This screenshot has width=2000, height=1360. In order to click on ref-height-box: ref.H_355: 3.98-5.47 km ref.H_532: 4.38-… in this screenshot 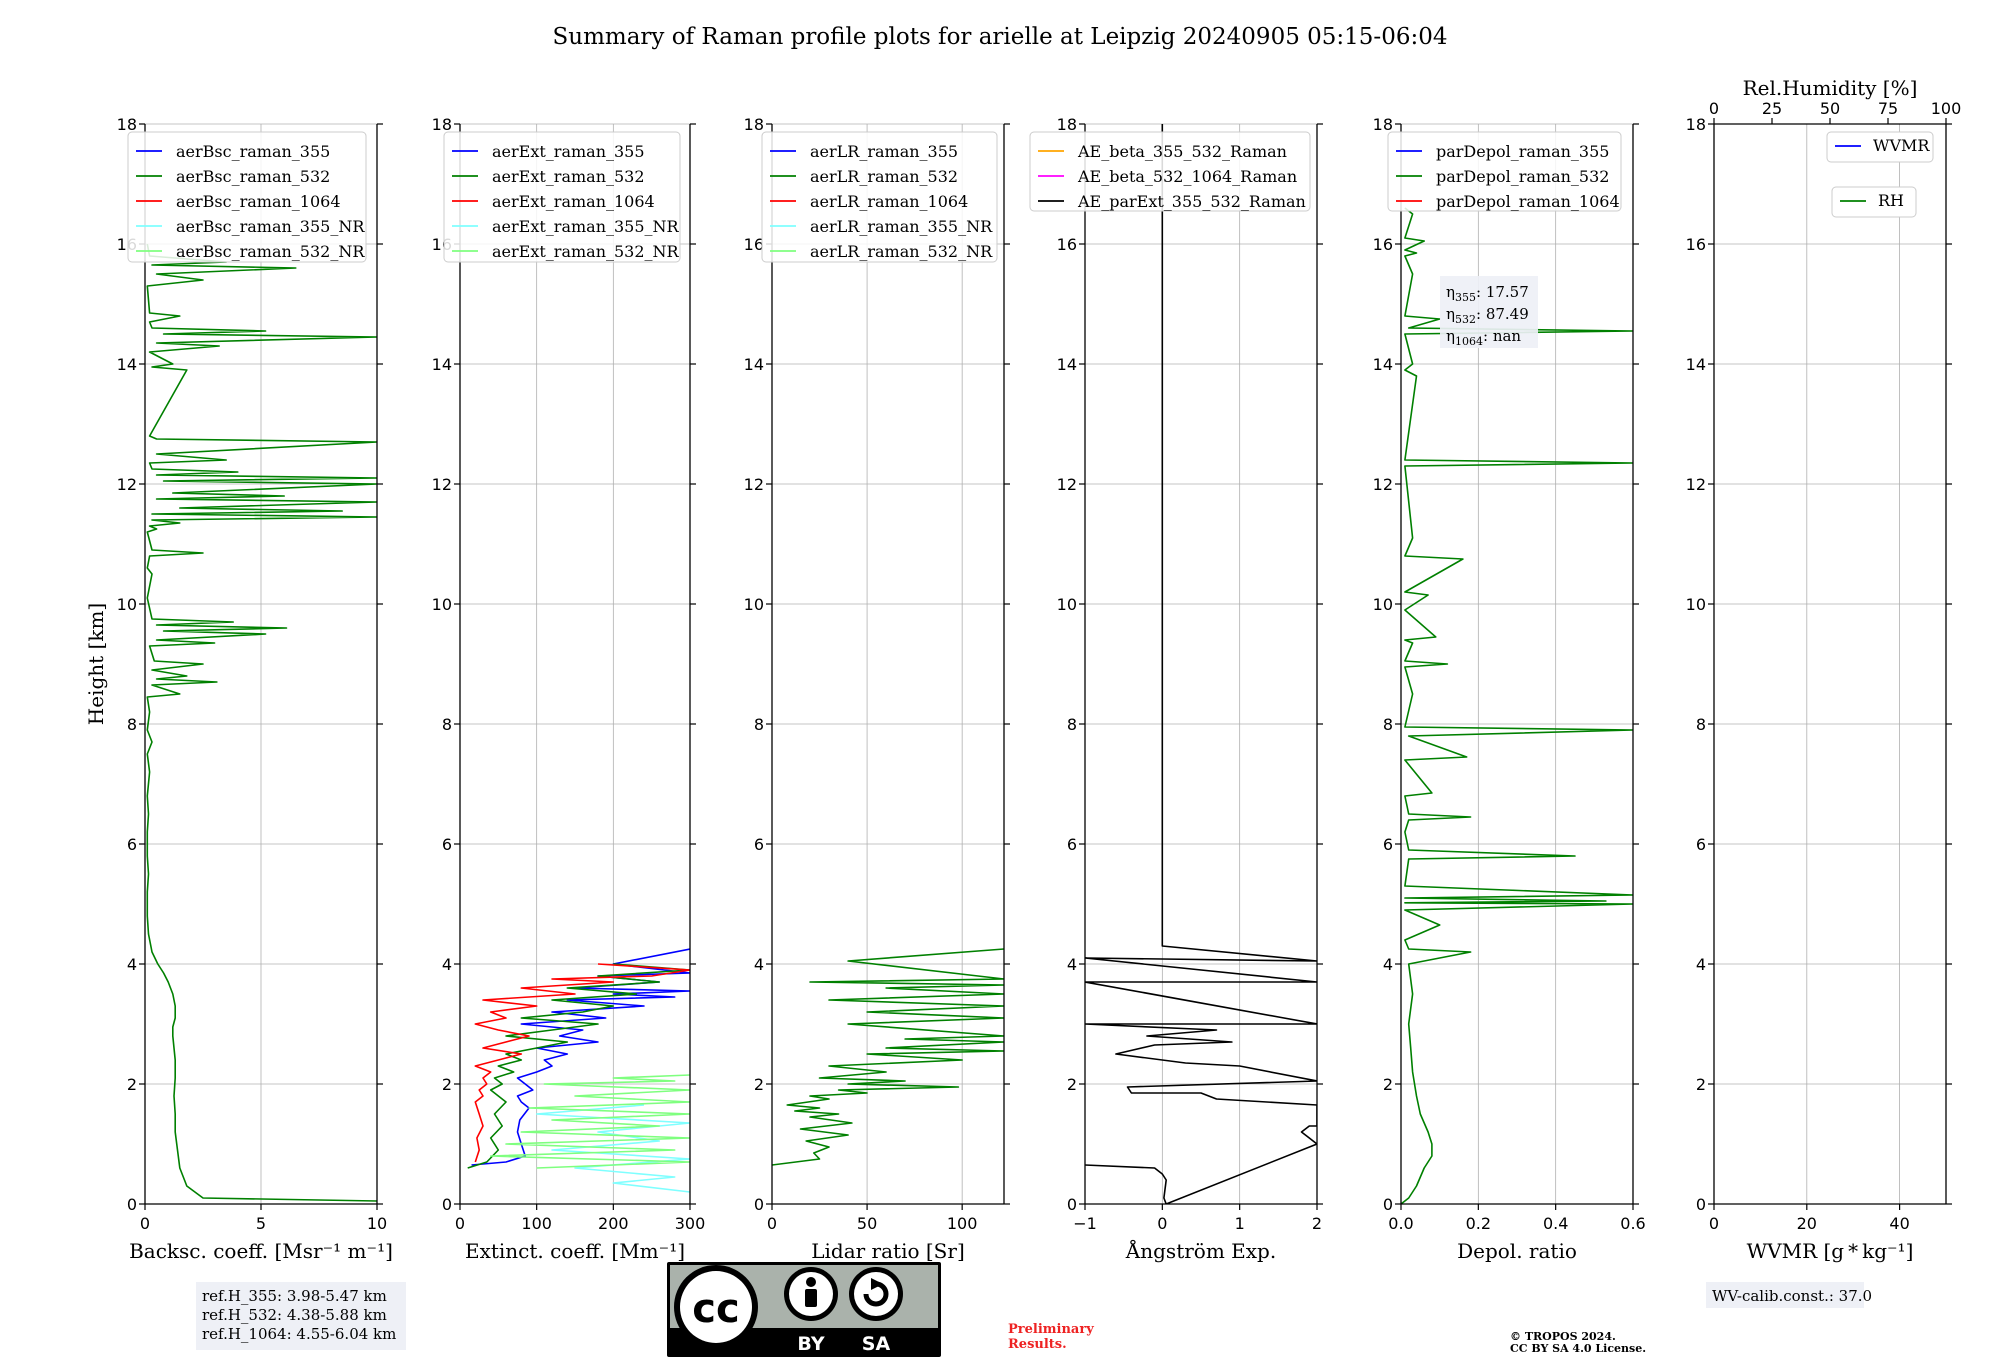, I will do `click(301, 1316)`.